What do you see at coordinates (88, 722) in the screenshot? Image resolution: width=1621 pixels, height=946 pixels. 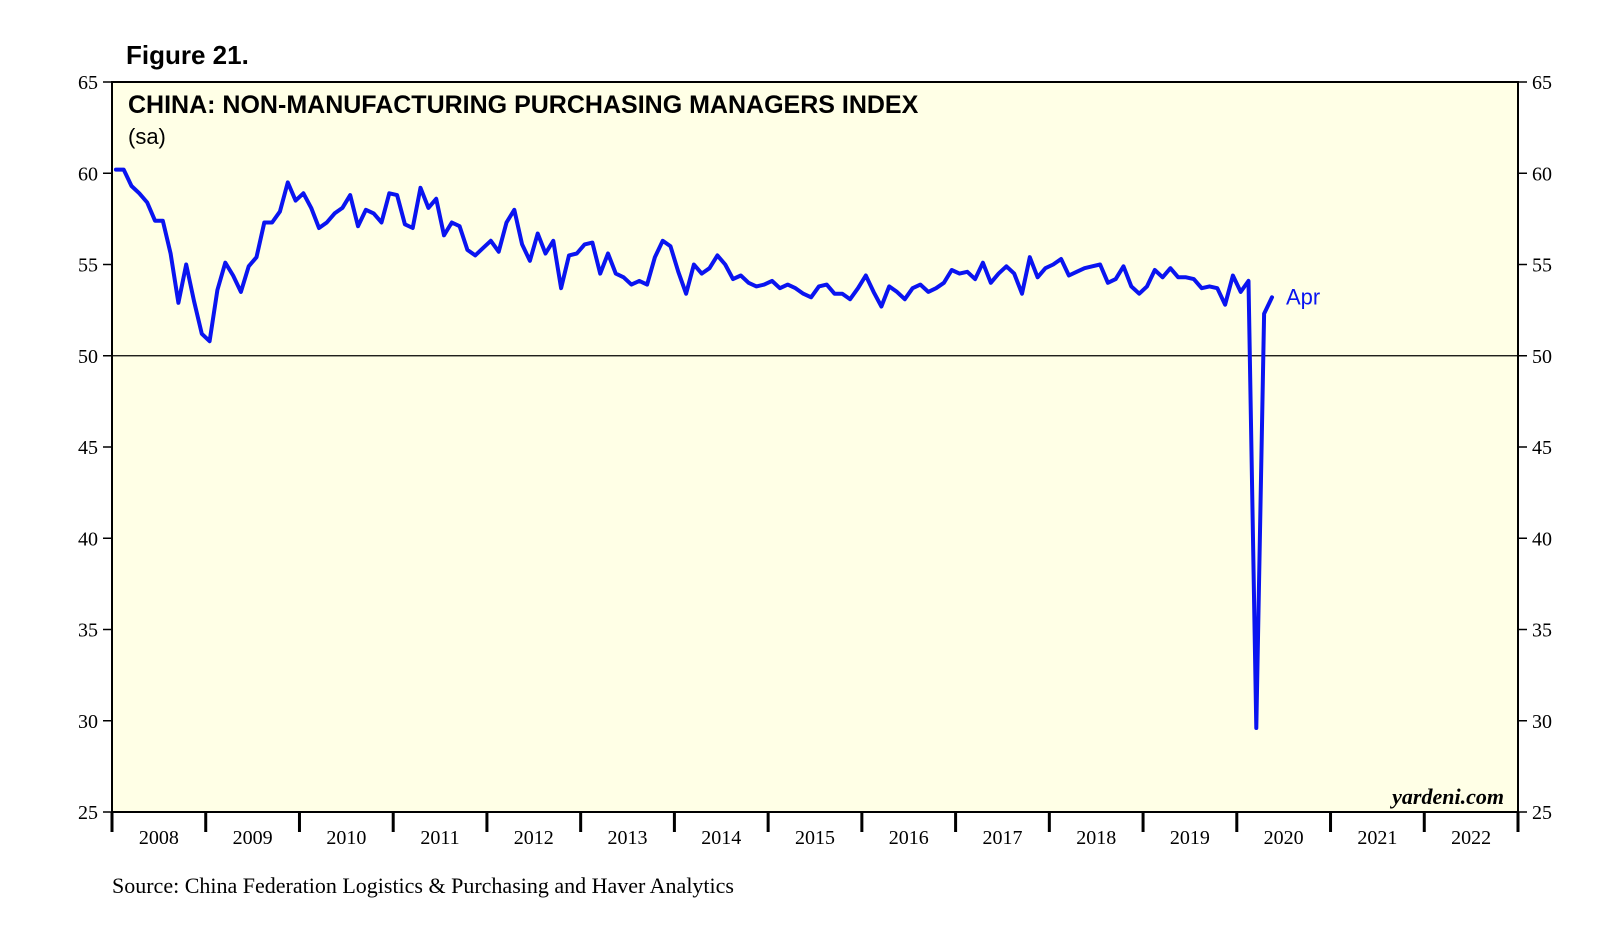 I see `y-tick-label-left-30: 30` at bounding box center [88, 722].